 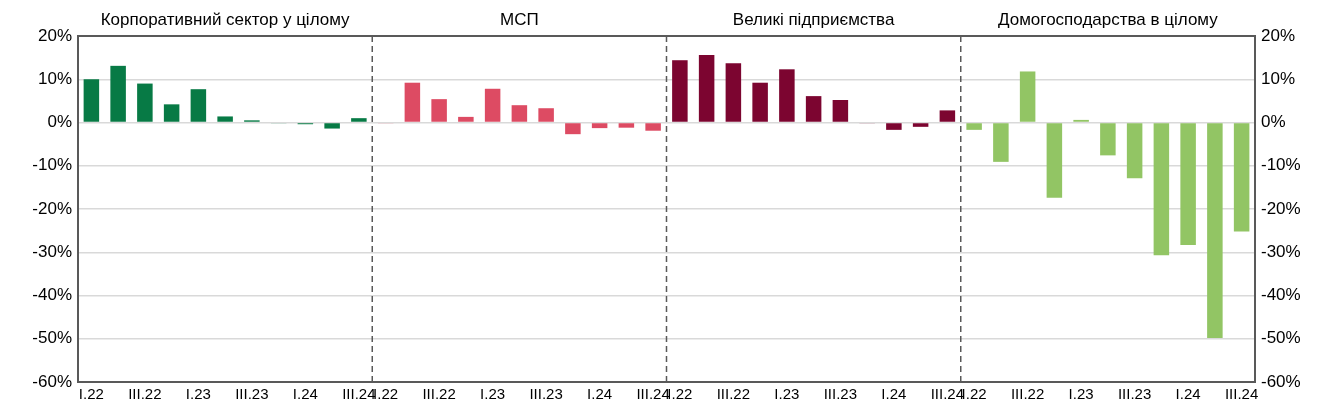 What do you see at coordinates (519, 19) in the screenshot?
I see `text: МСП` at bounding box center [519, 19].